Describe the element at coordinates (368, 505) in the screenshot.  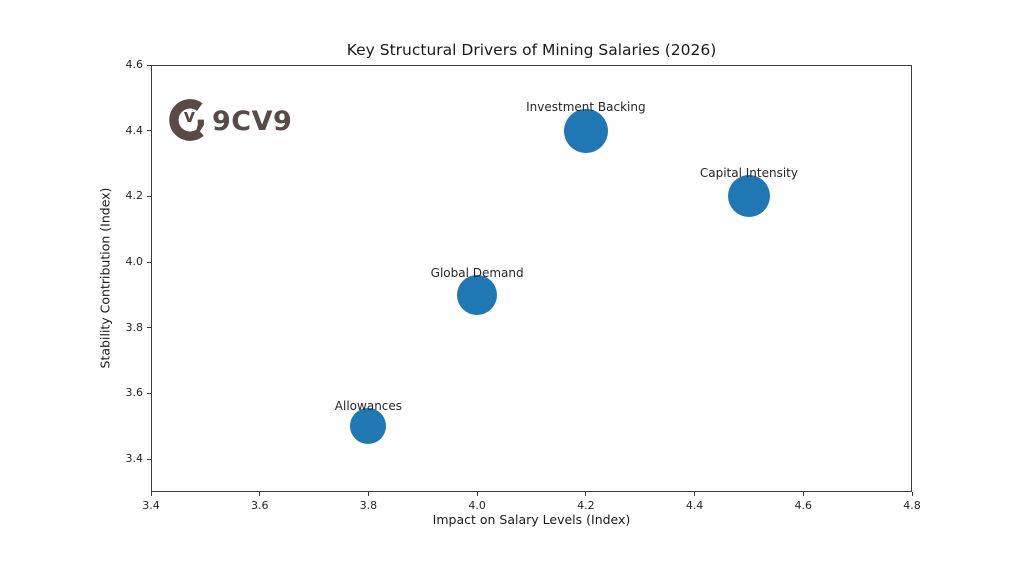
I see `x-tick-label: 3.8` at that location.